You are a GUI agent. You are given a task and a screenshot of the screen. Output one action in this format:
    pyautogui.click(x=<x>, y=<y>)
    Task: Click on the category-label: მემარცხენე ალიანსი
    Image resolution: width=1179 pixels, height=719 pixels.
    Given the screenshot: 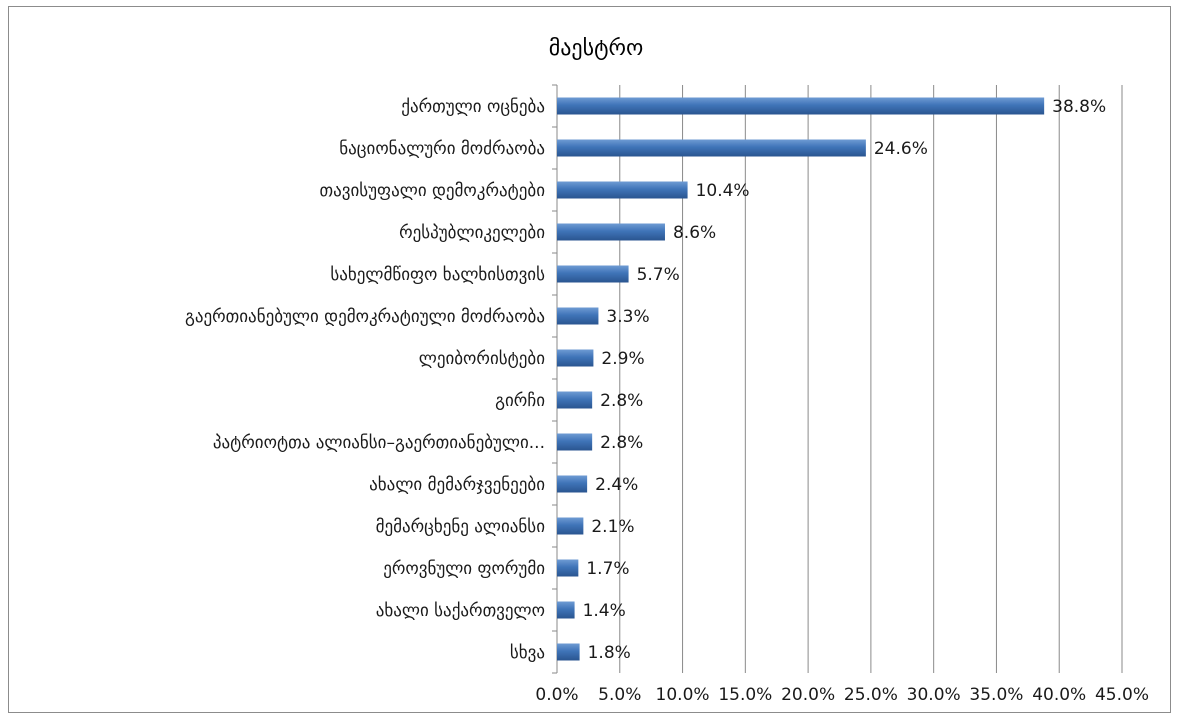 What is the action you would take?
    pyautogui.click(x=460, y=527)
    